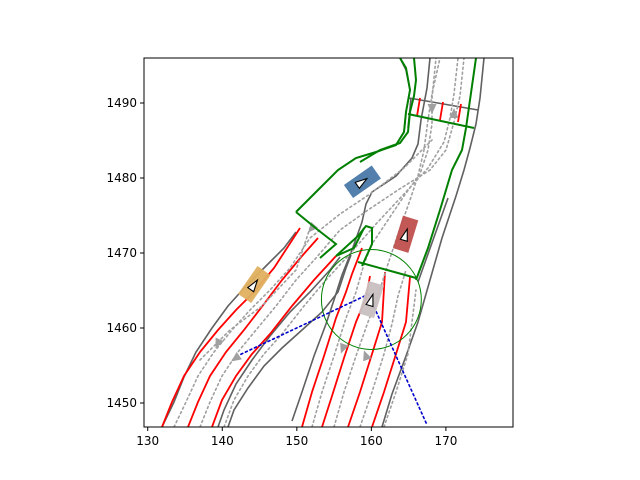 The width and height of the screenshot is (640, 480). What do you see at coordinates (296, 441) in the screenshot?
I see `x-tick-label: 150` at bounding box center [296, 441].